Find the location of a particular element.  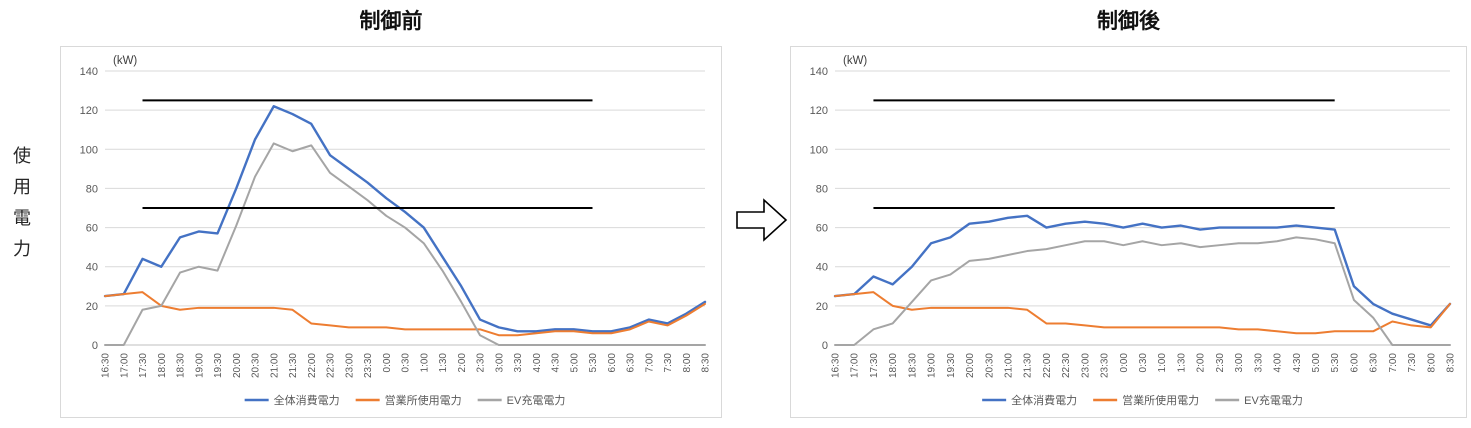

chart-title-after: 制御後 is located at coordinates (1128, 21).